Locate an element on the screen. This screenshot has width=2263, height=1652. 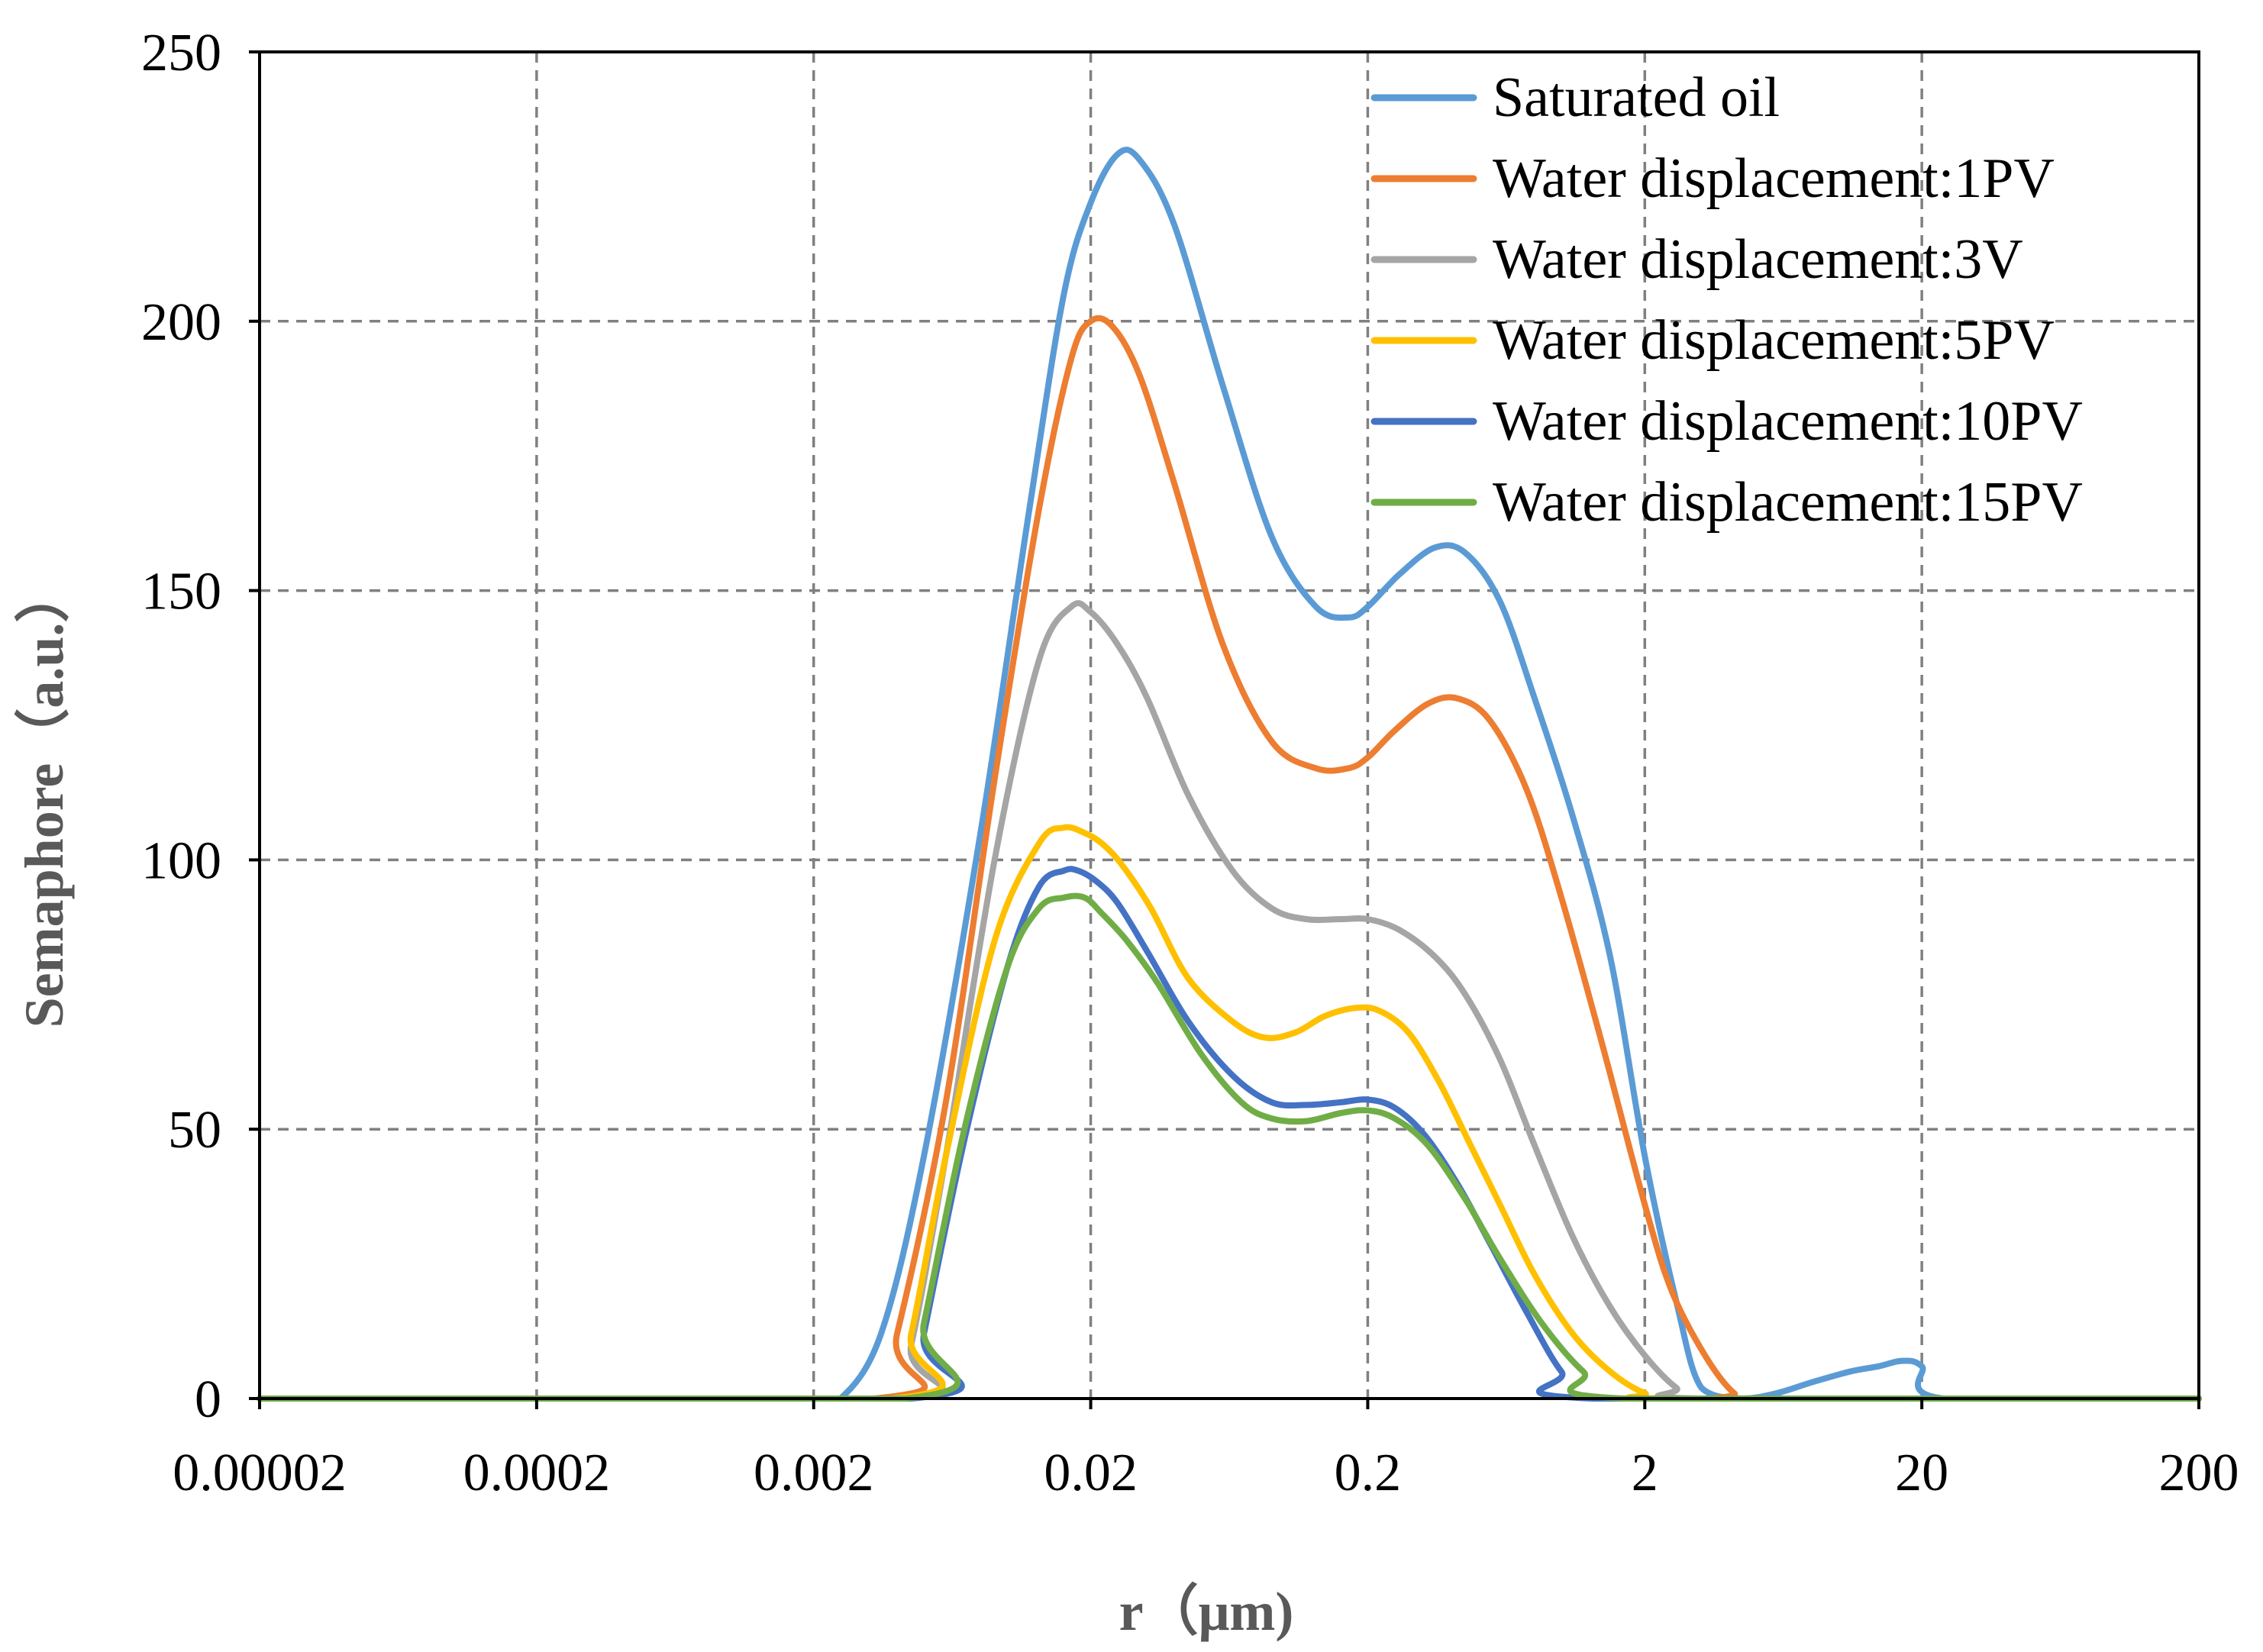
y-axis-ticks: 0 50 100 150 200 250 is located at coordinates (201, 726).